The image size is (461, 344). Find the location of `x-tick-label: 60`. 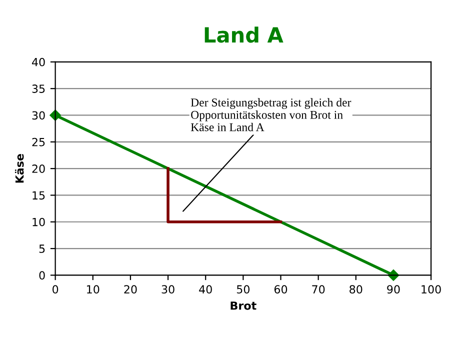

x-tick-label: 60 is located at coordinates (281, 289).